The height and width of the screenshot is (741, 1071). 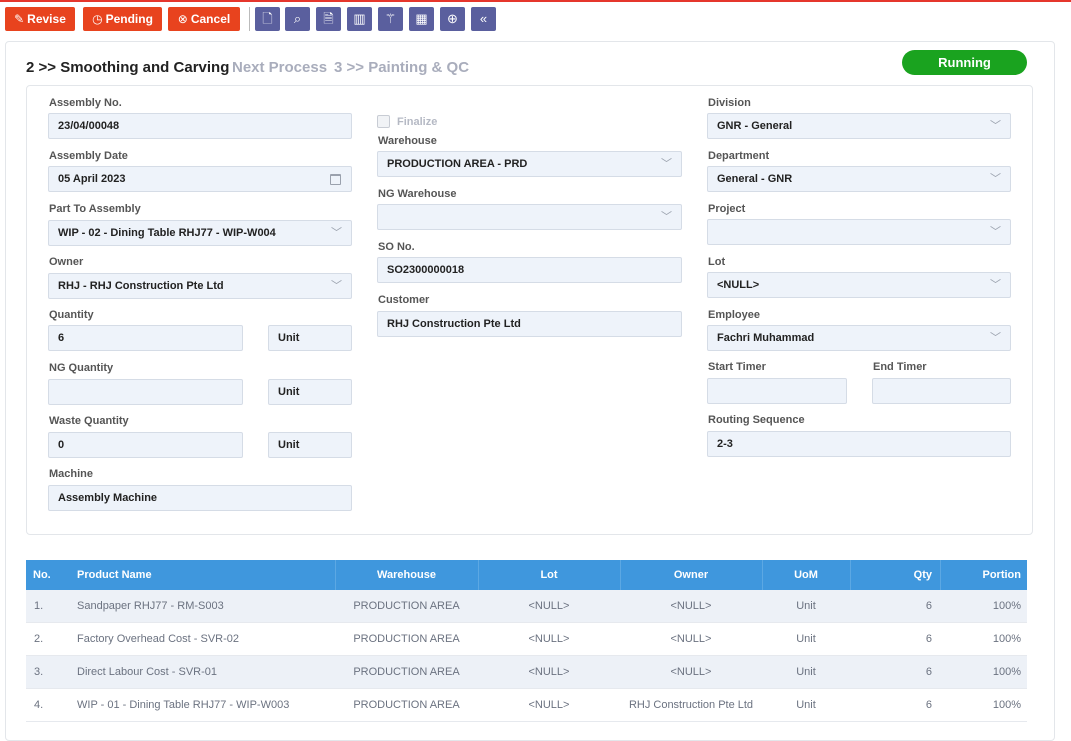 What do you see at coordinates (200, 126) in the screenshot?
I see `assembly-no-field: 23/04/00048` at bounding box center [200, 126].